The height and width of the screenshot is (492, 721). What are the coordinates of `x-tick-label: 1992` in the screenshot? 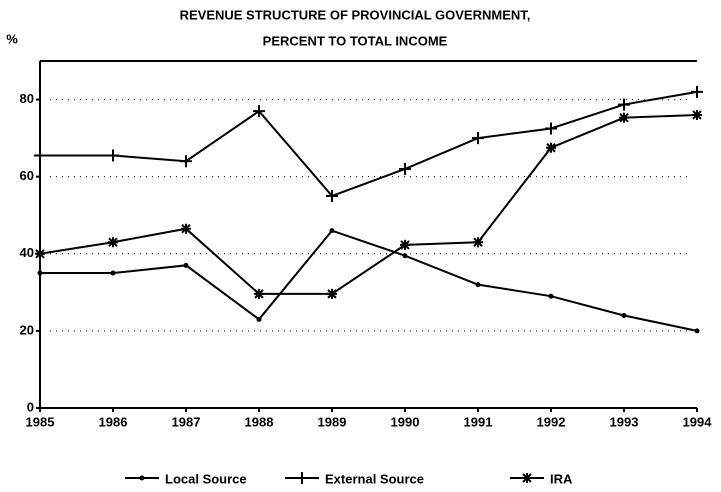 It's located at (551, 421).